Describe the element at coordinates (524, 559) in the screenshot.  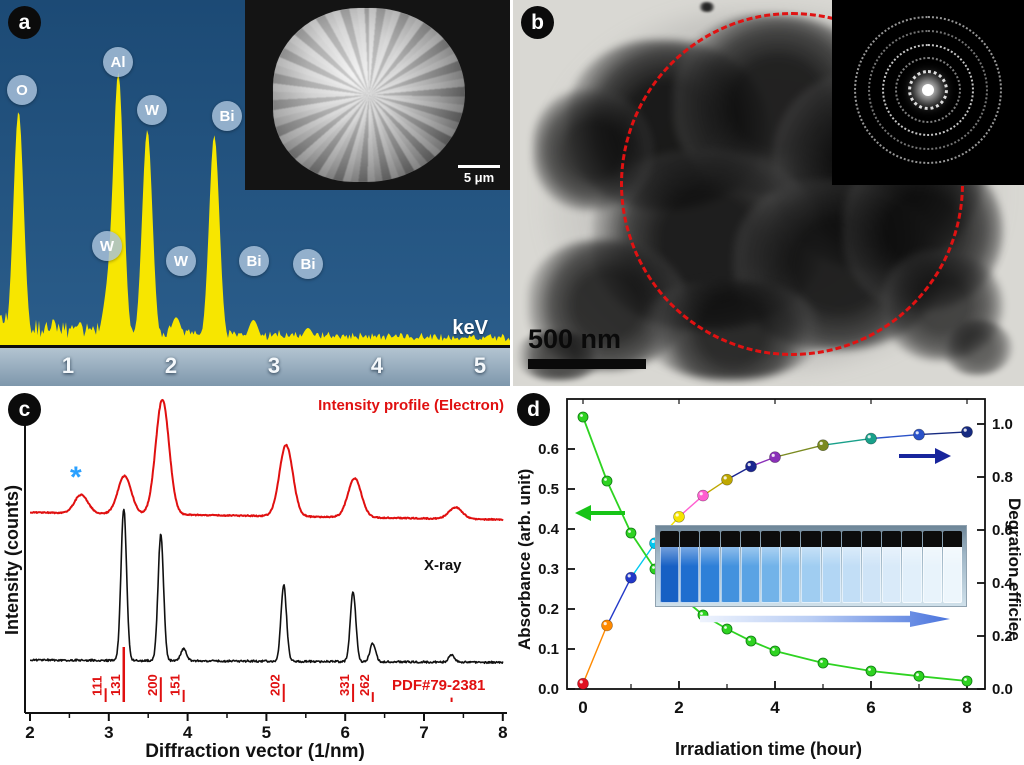
I see `d-left-axis-label: Absorbance (arb. unit)` at that location.